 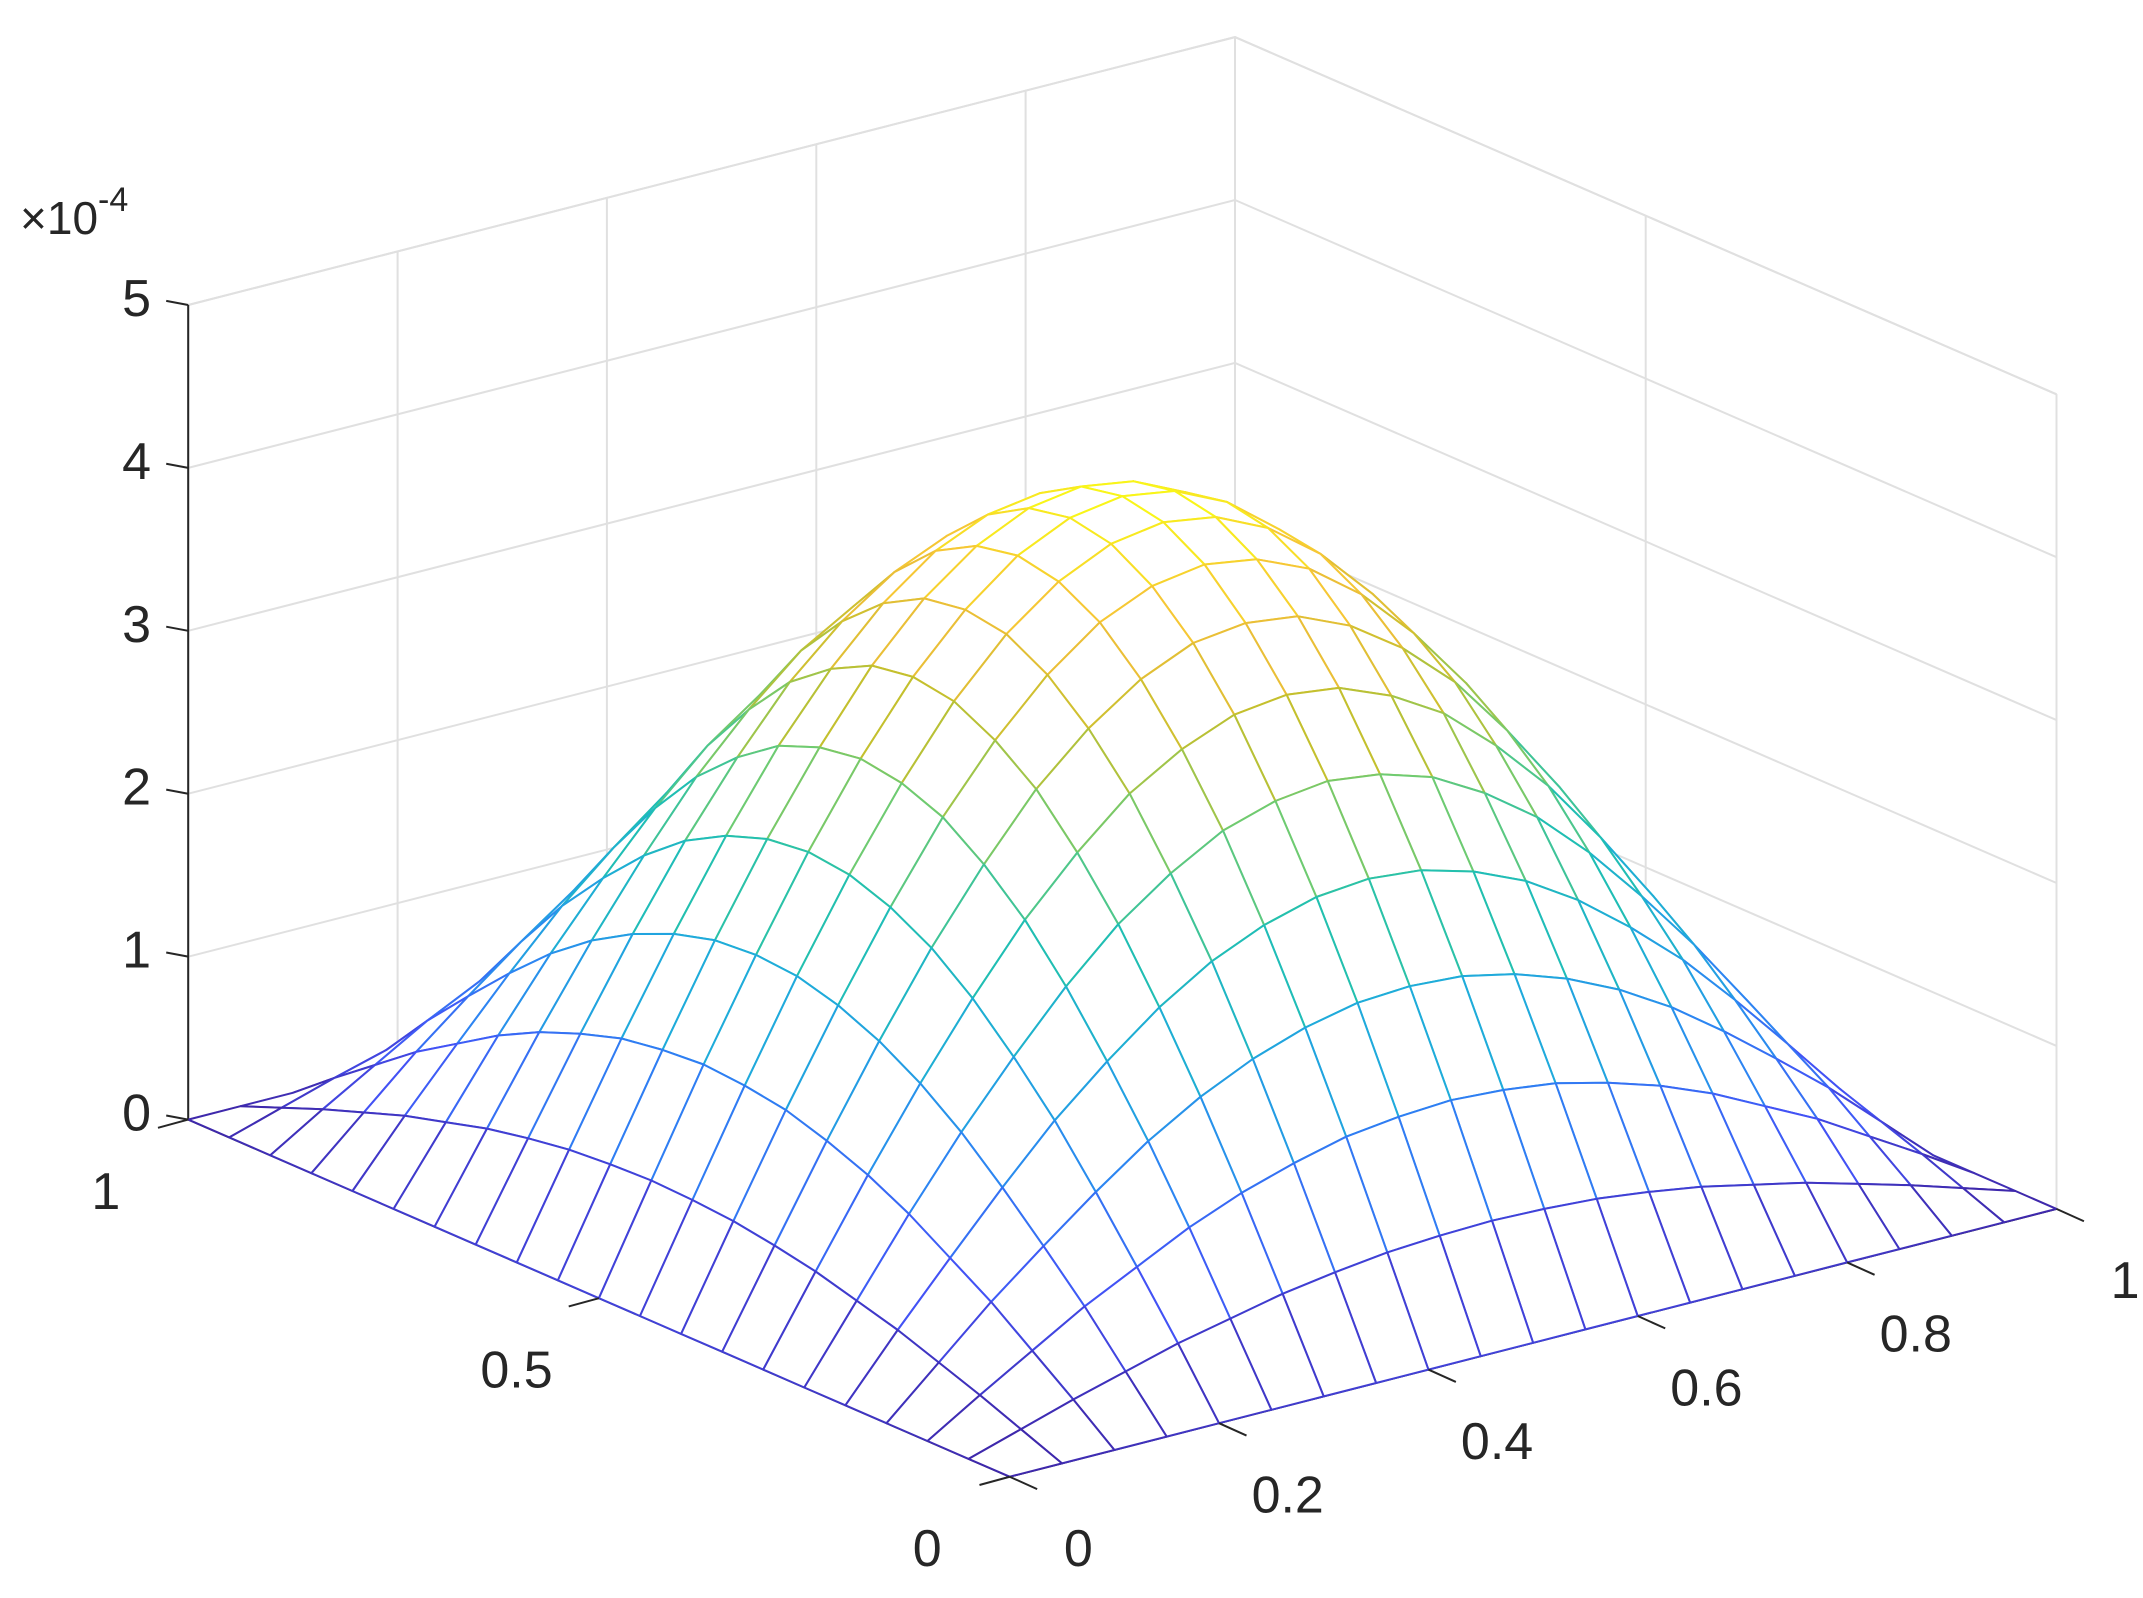 I want to click on z-tick-label: 3, so click(x=136, y=625).